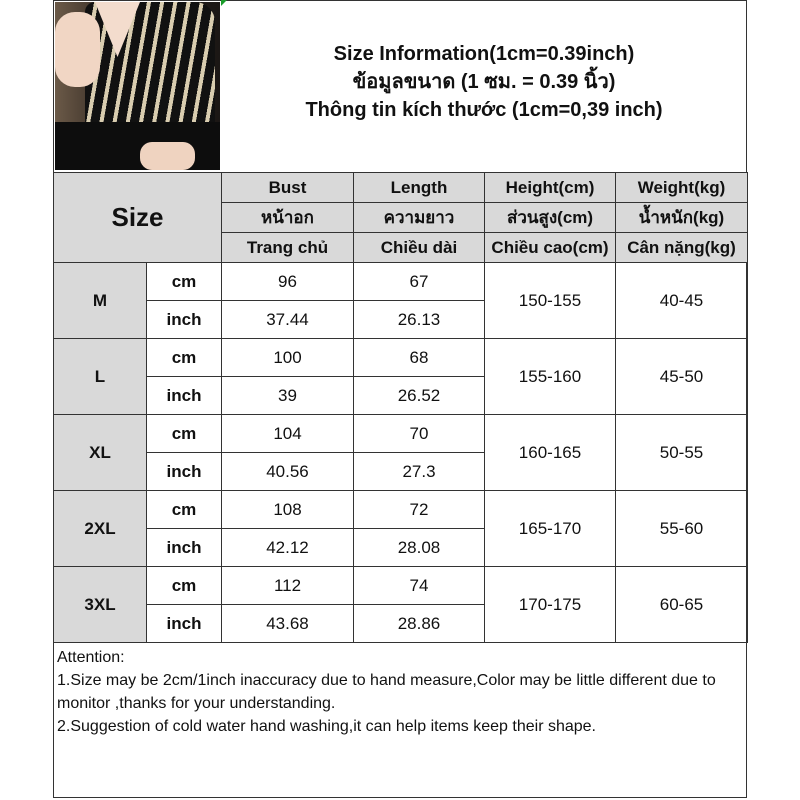 Image resolution: width=800 pixels, height=800 pixels. I want to click on height-range: 165-170, so click(550, 528).